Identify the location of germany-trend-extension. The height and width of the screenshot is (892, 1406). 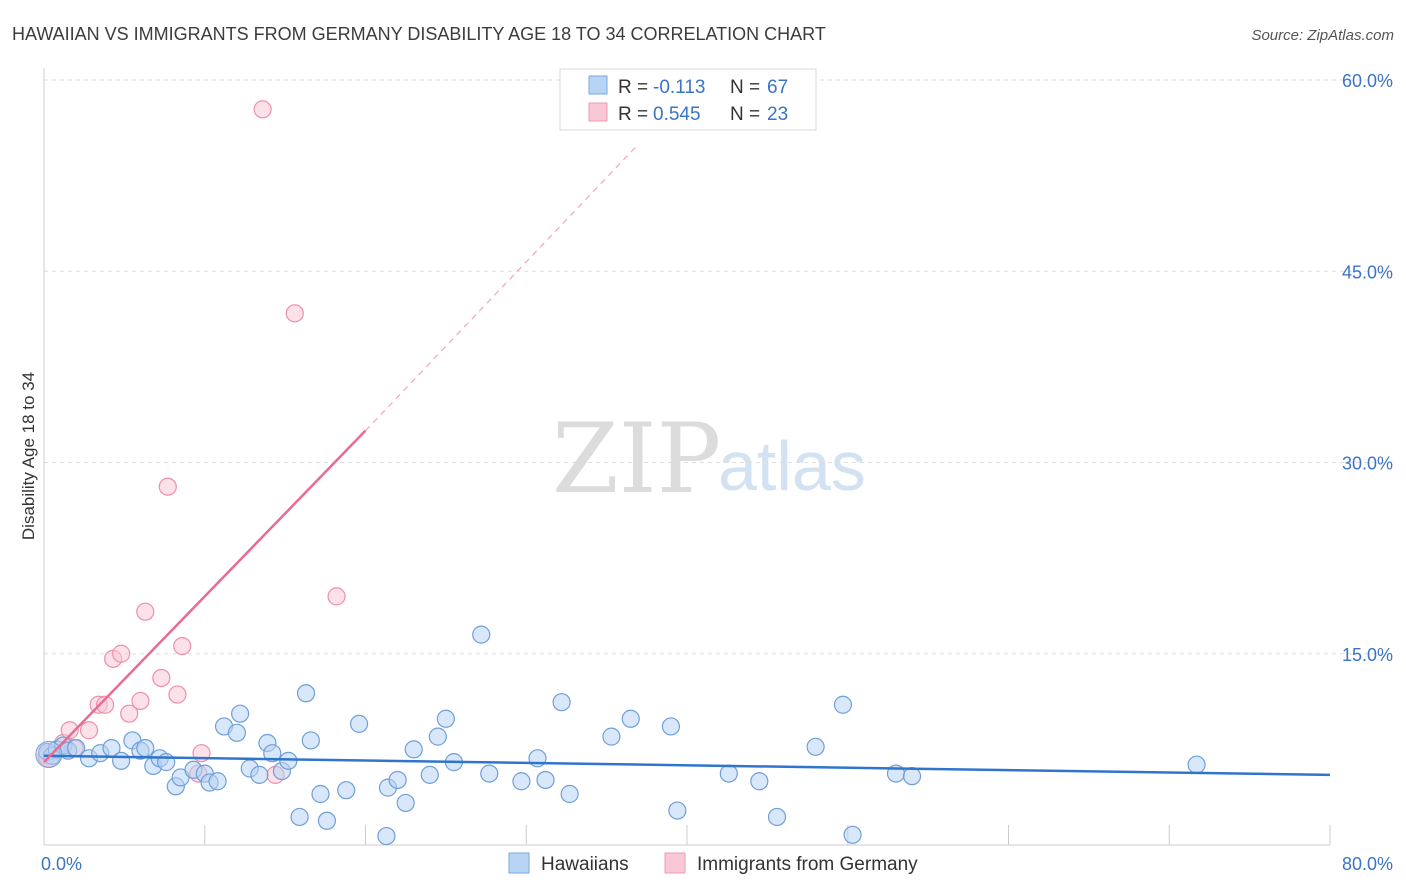
(502, 287).